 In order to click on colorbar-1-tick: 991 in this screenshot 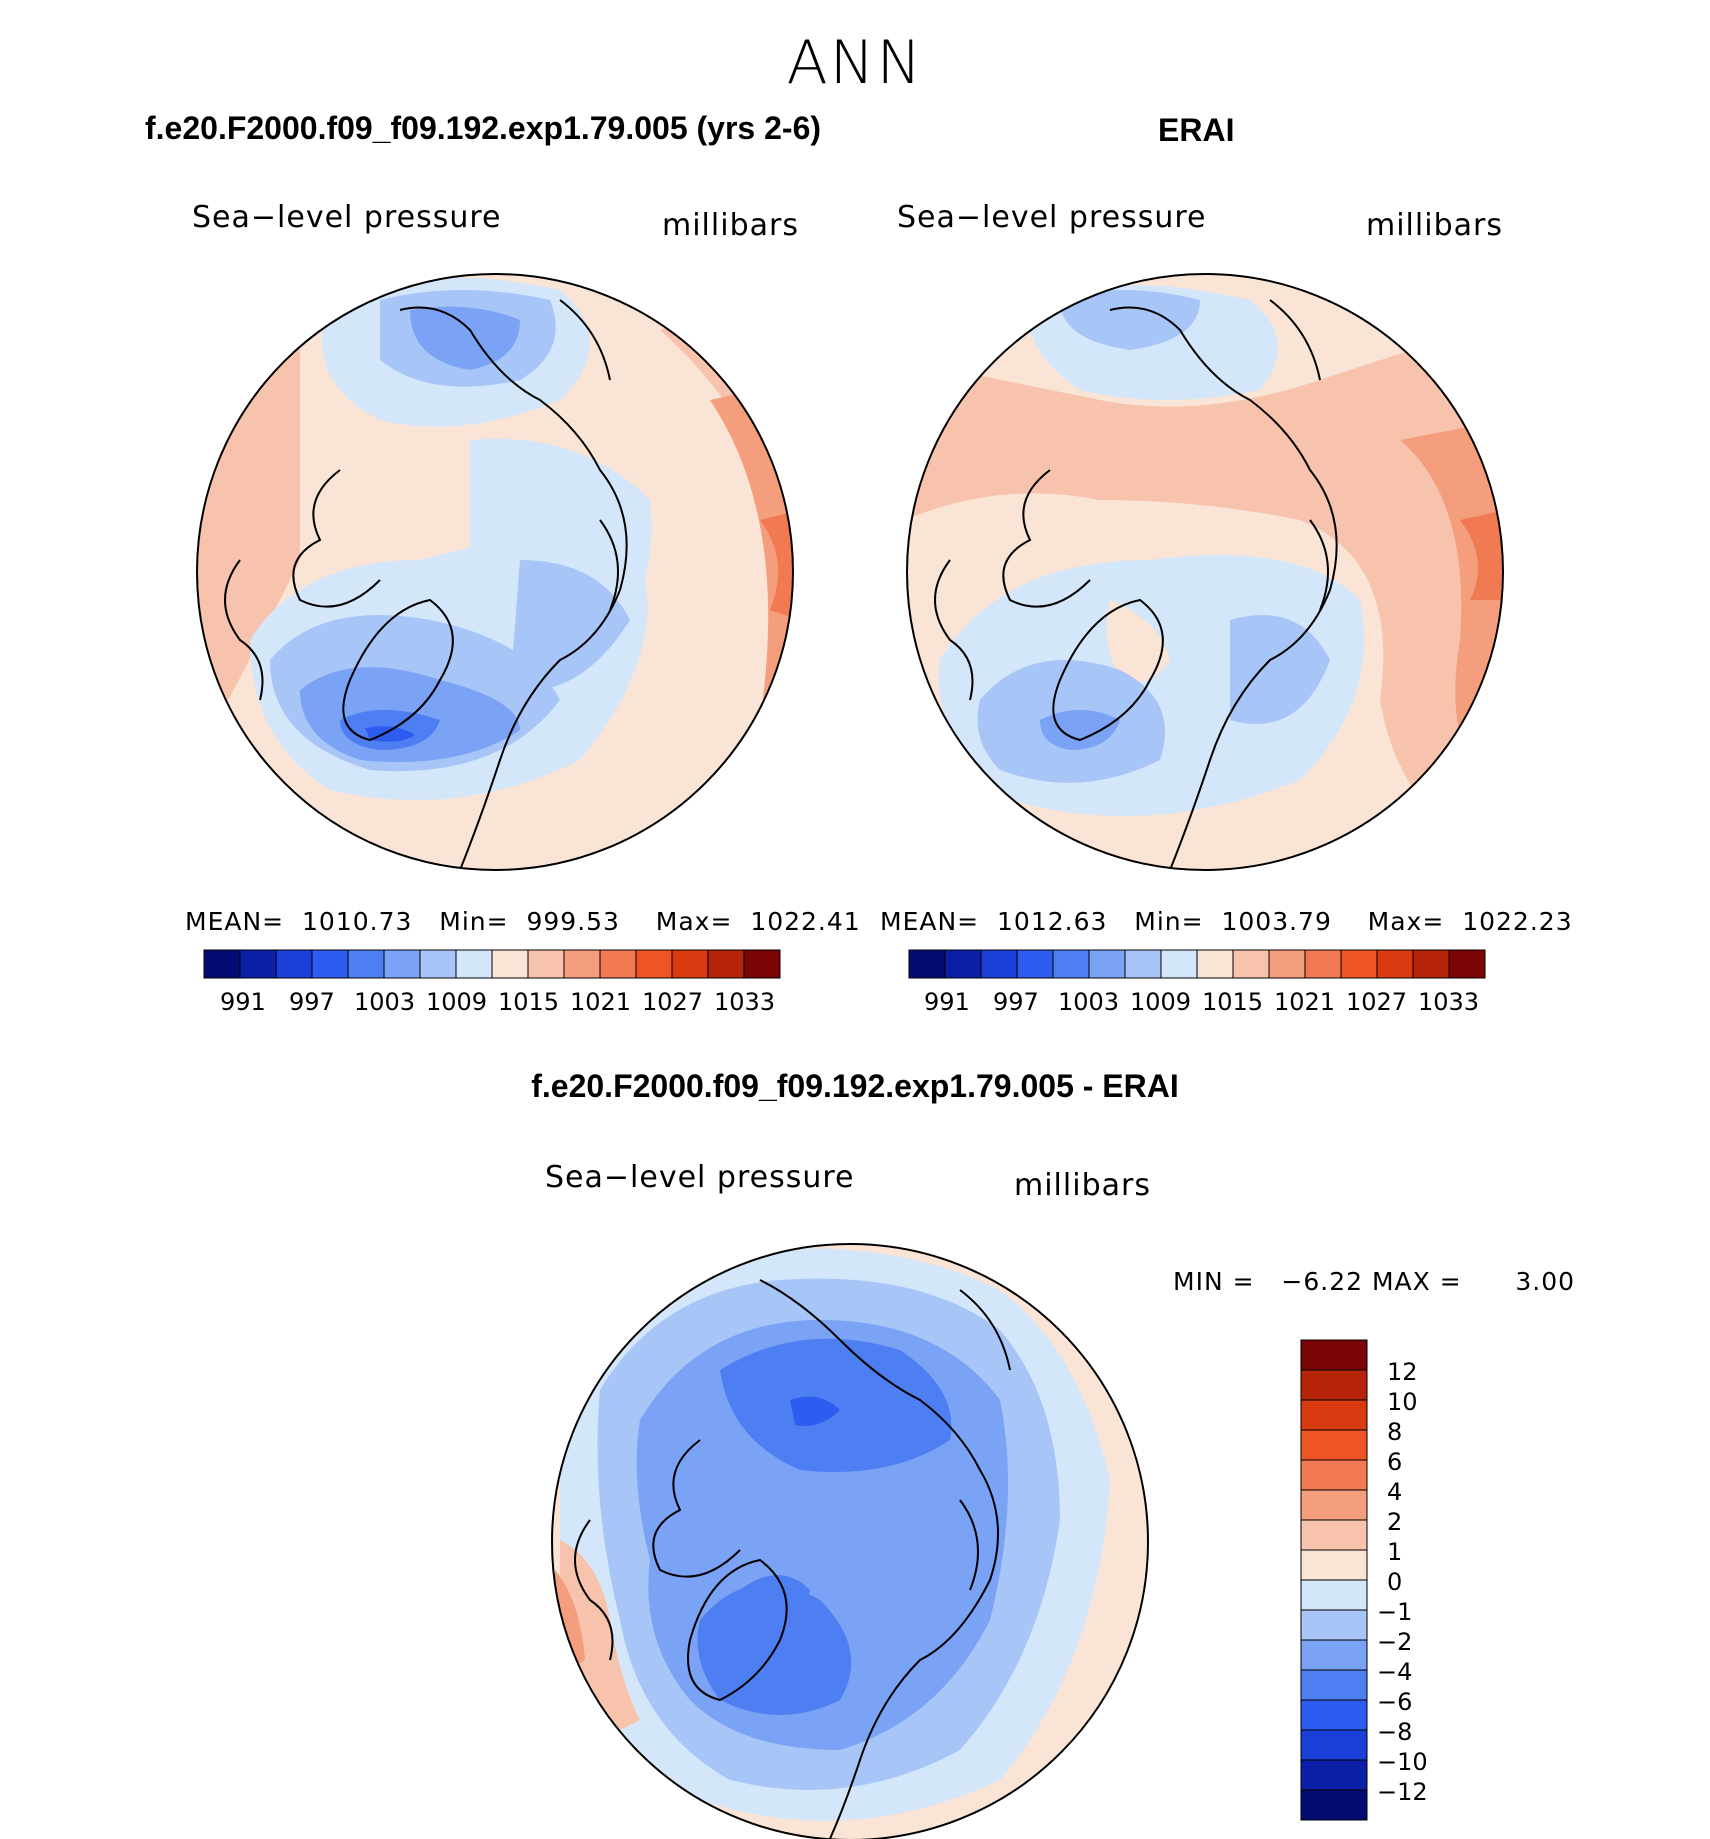, I will do `click(243, 1002)`.